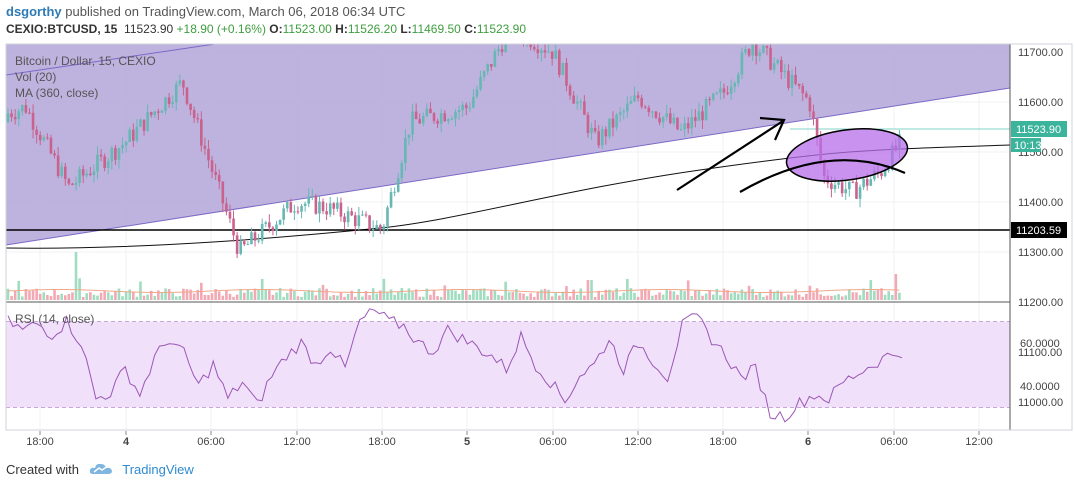 This screenshot has height=487, width=1074. I want to click on tradingview-link: TradingView, so click(158, 469).